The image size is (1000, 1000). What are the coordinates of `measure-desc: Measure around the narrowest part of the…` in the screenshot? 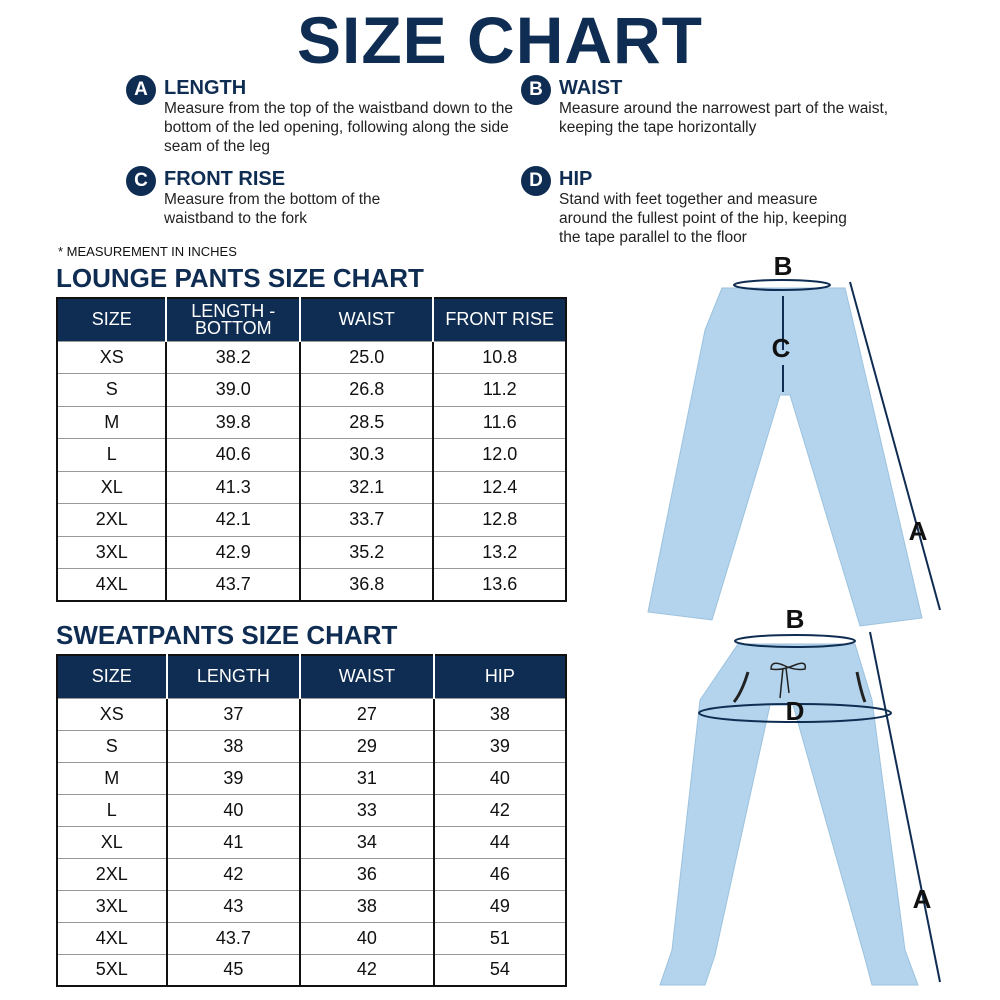 It's located at (724, 118).